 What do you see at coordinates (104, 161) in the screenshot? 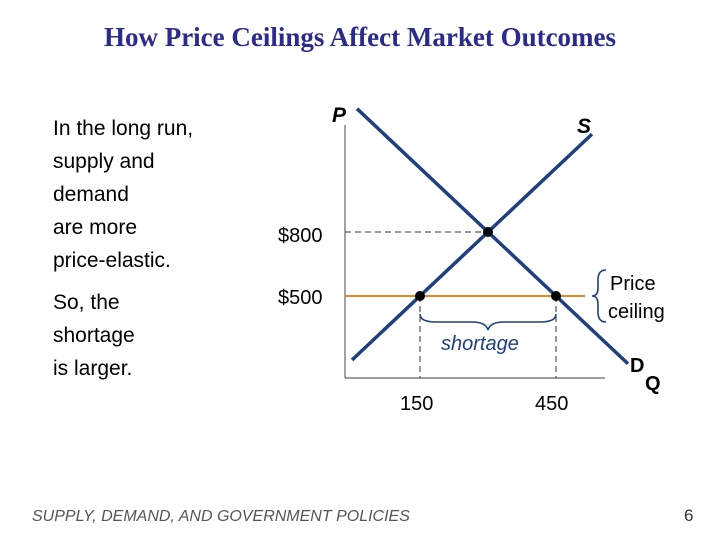
I see `text-line: supply and` at bounding box center [104, 161].